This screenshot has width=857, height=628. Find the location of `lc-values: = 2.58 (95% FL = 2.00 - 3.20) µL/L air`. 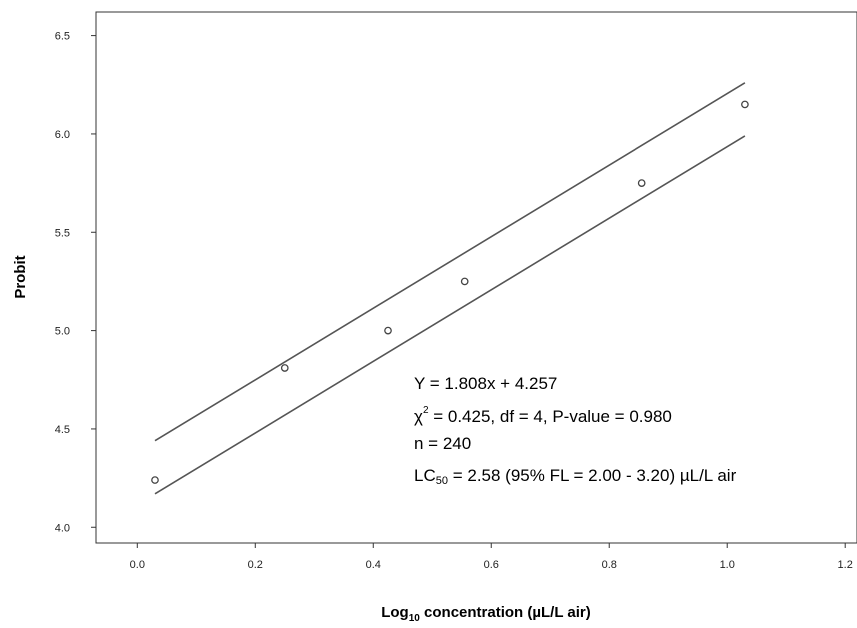

lc-values: = 2.58 (95% FL = 2.00 - 3.20) µL/L air is located at coordinates (592, 475).